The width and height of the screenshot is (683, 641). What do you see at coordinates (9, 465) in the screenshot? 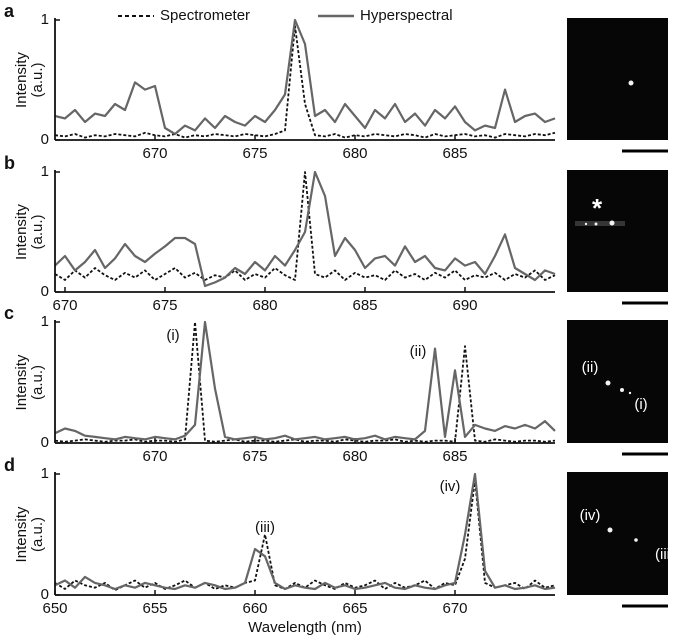
I see `panel-label: d` at bounding box center [9, 465].